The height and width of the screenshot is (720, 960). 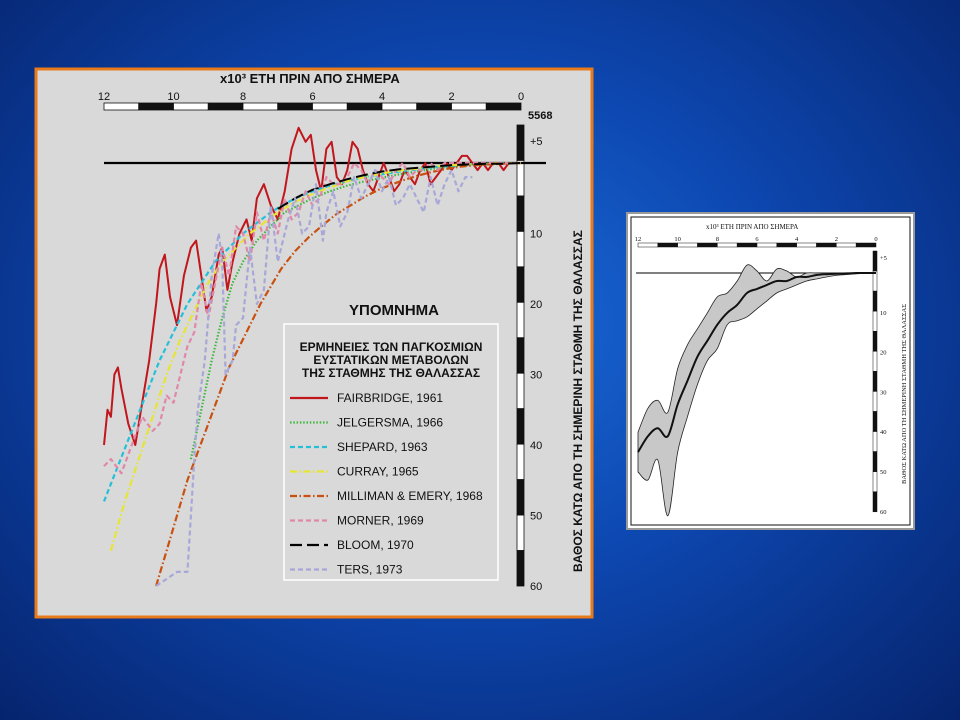 What do you see at coordinates (536, 376) in the screenshot?
I see `left-y-tick-label: 30` at bounding box center [536, 376].